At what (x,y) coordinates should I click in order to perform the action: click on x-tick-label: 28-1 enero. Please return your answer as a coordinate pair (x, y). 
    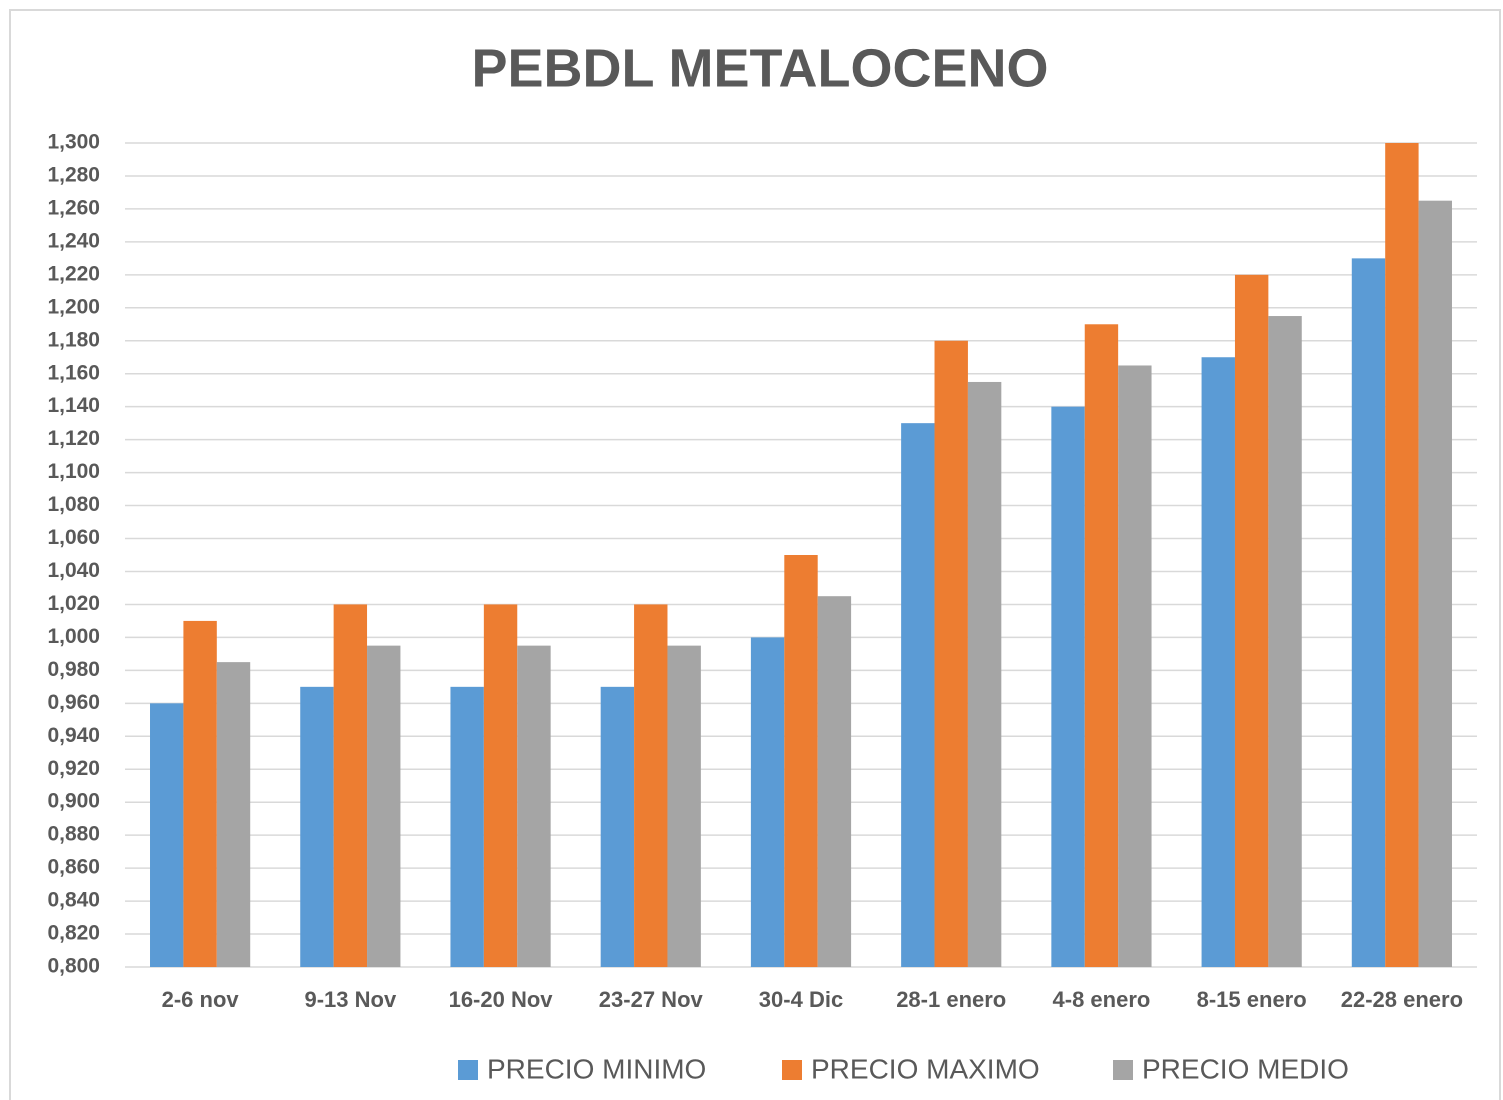
    Looking at the image, I should click on (951, 999).